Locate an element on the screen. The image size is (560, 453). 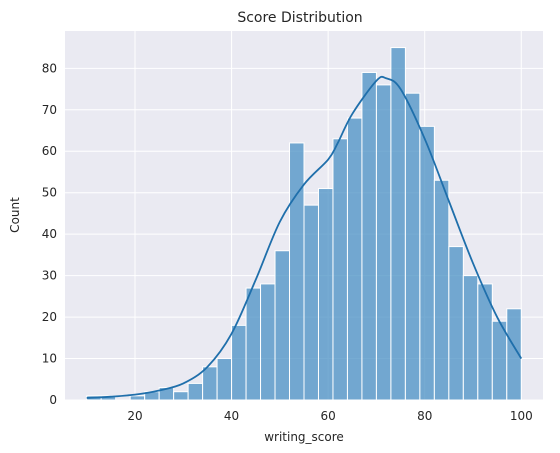
x-tick-label: 80 is located at coordinates (424, 416).